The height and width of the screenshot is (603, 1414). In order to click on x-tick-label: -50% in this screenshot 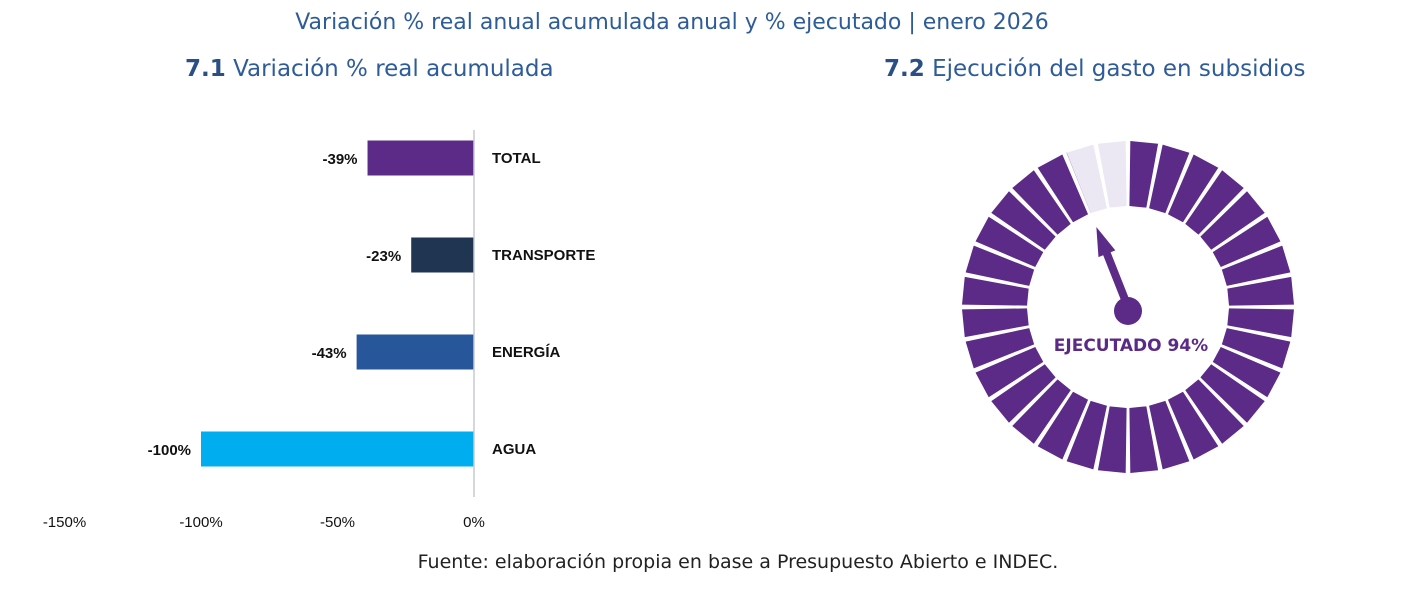, I will do `click(337, 522)`.